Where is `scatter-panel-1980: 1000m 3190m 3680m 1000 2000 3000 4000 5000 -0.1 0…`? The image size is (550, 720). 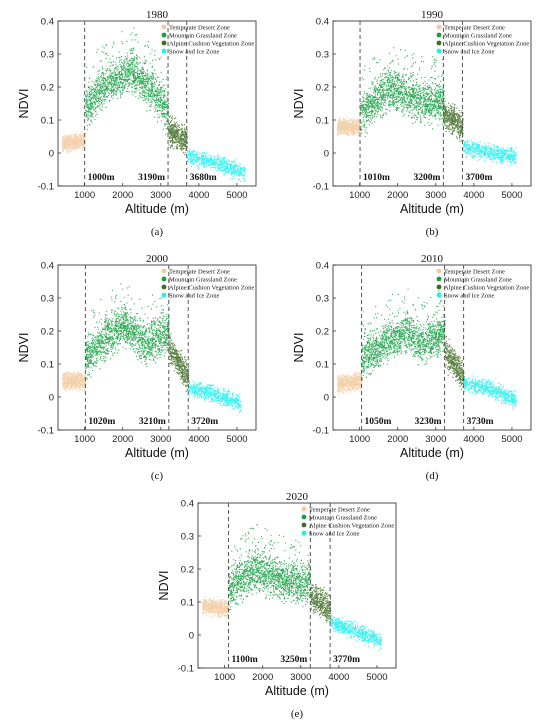
scatter-panel-1980: 1000m 3190m 3680m 1000 2000 3000 4000 5000 -0.1 0… is located at coordinates (137, 123).